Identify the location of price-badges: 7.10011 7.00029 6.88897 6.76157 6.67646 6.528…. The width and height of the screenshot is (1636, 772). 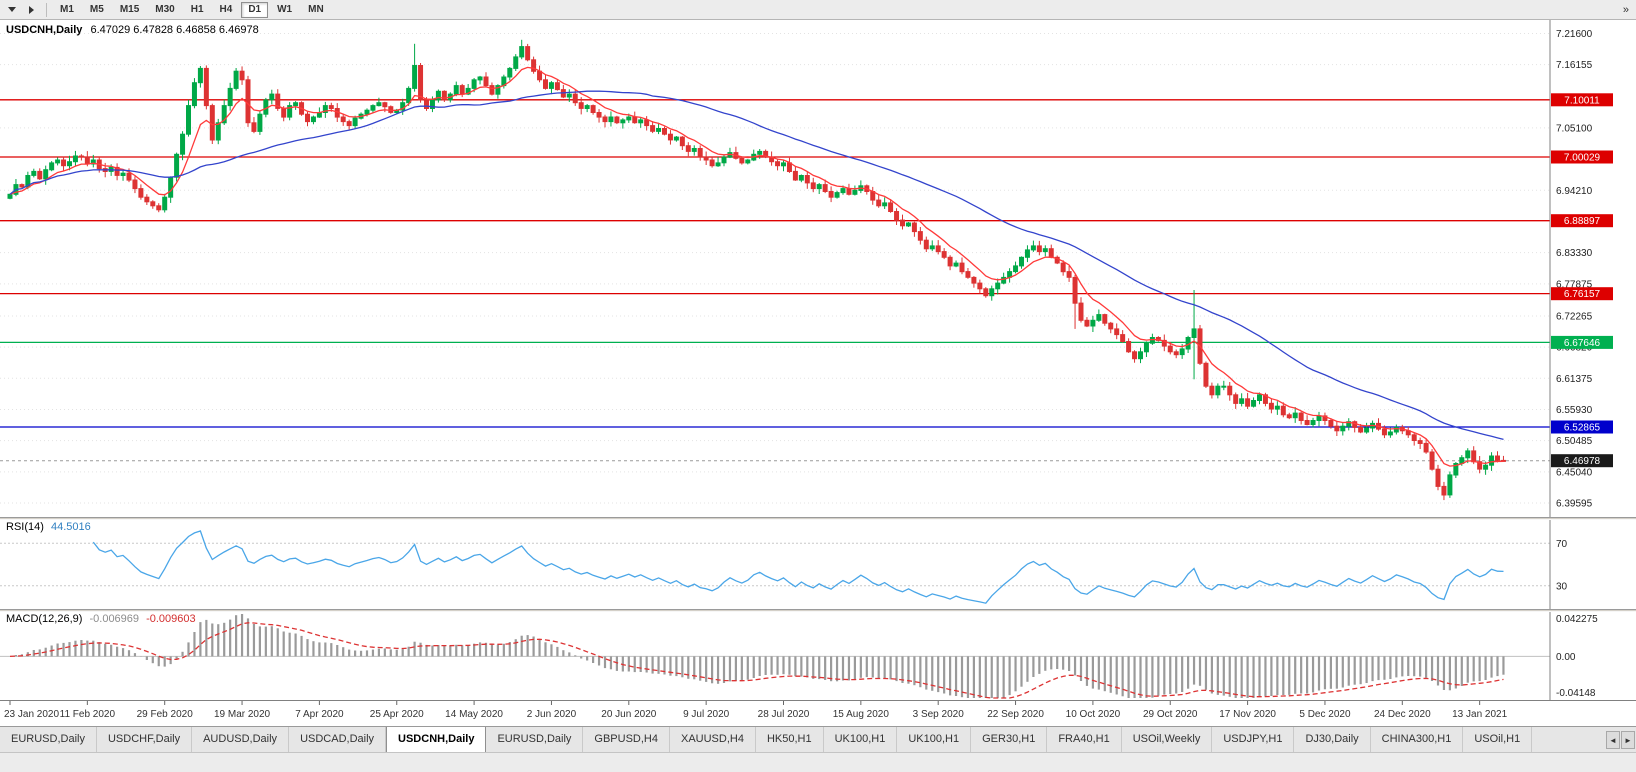
(1582, 280).